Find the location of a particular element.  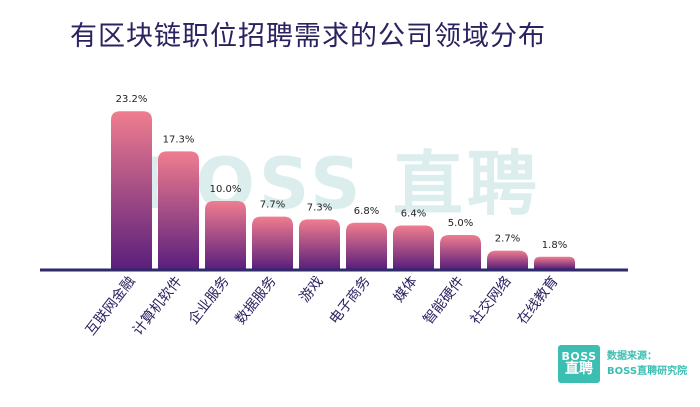

value-label-6: 6.4% is located at coordinates (413, 213).